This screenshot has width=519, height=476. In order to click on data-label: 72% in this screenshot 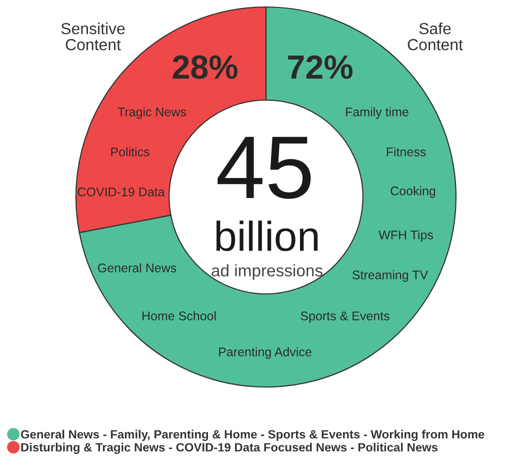, I will do `click(320, 67)`.